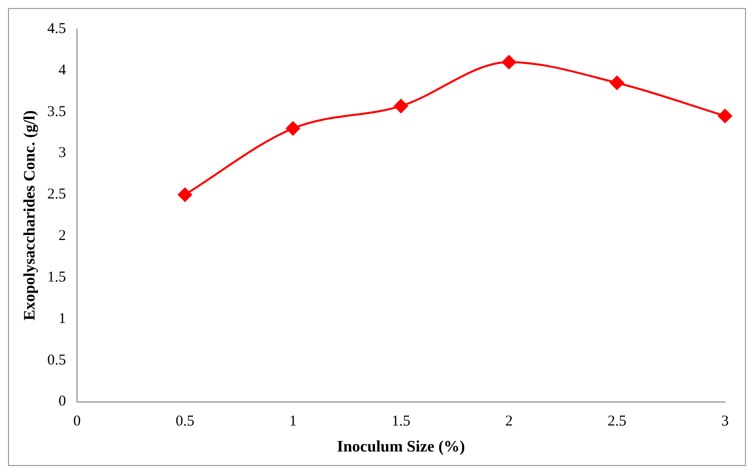 The width and height of the screenshot is (756, 476). I want to click on x-tick-label: 1.5, so click(401, 422).